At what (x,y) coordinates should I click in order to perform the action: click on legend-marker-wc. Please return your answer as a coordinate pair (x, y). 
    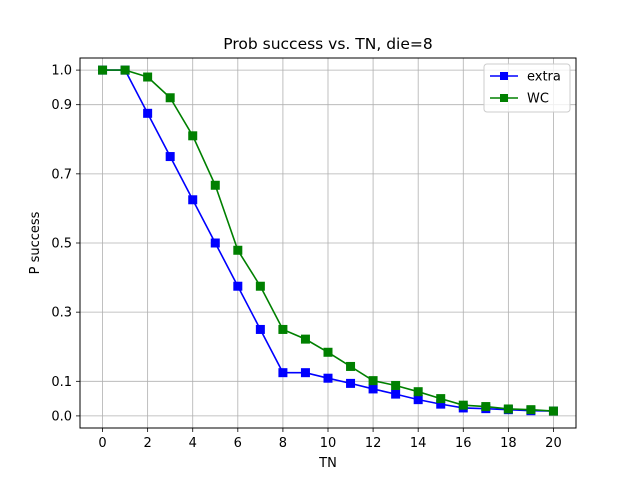
    Looking at the image, I should click on (504, 98).